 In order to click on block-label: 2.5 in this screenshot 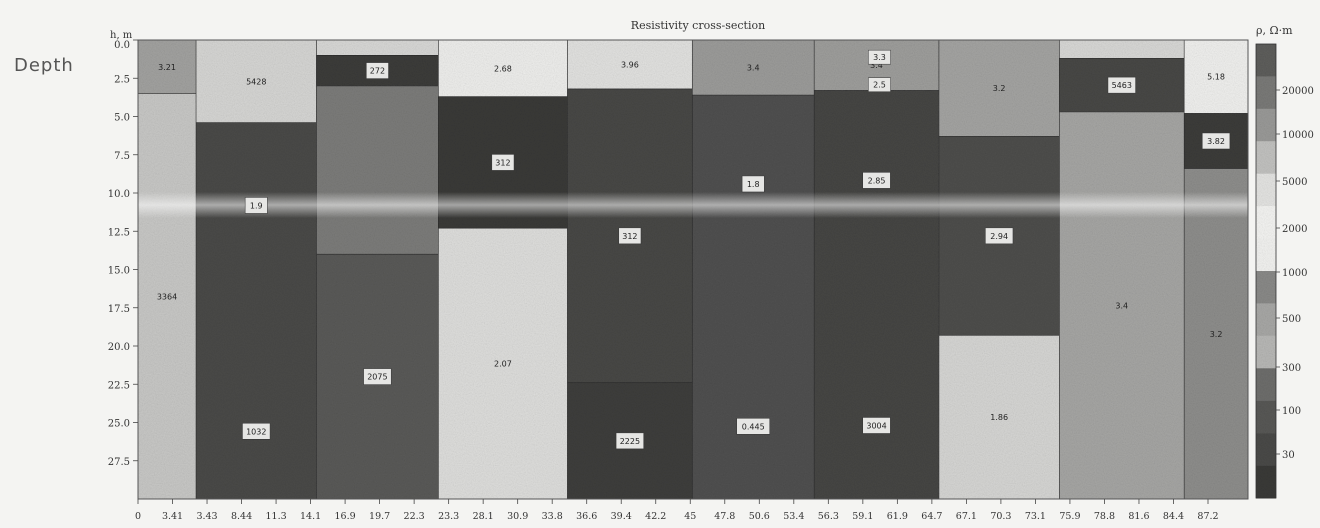, I will do `click(879, 85)`.